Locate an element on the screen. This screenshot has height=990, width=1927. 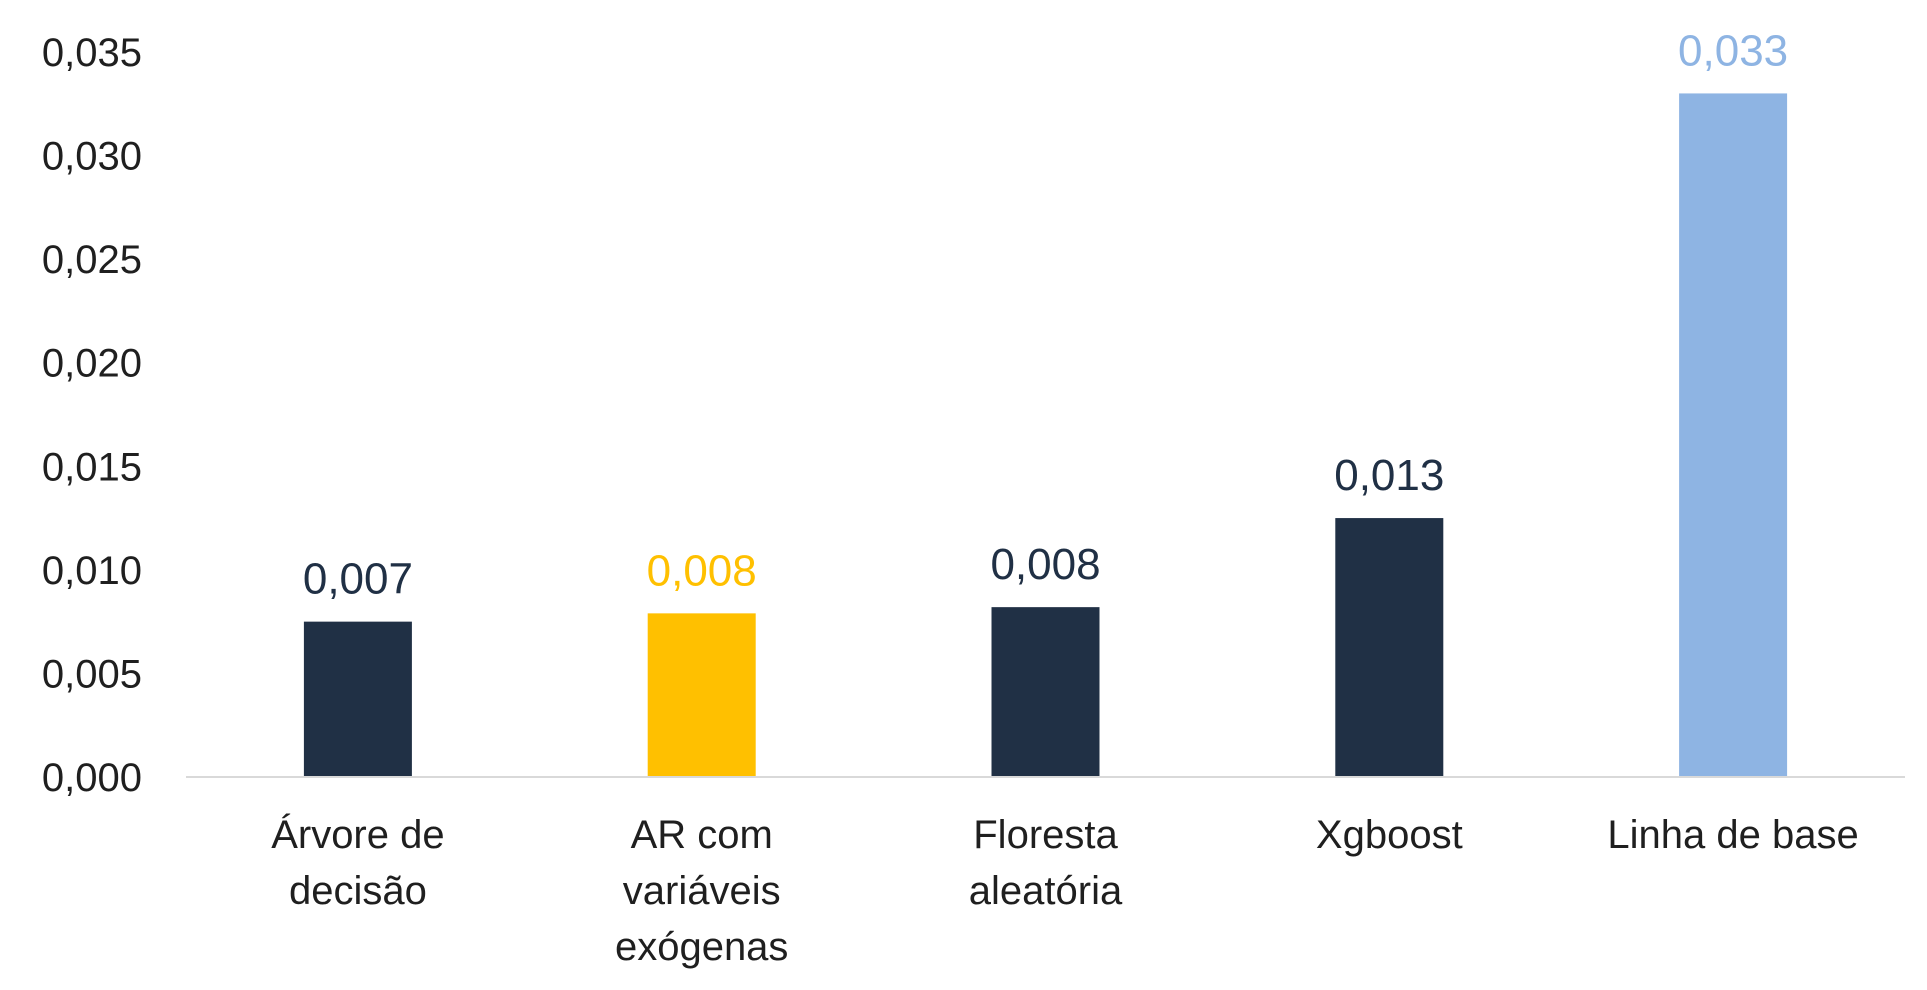
y-tick-label: 0,005 is located at coordinates (92, 674).